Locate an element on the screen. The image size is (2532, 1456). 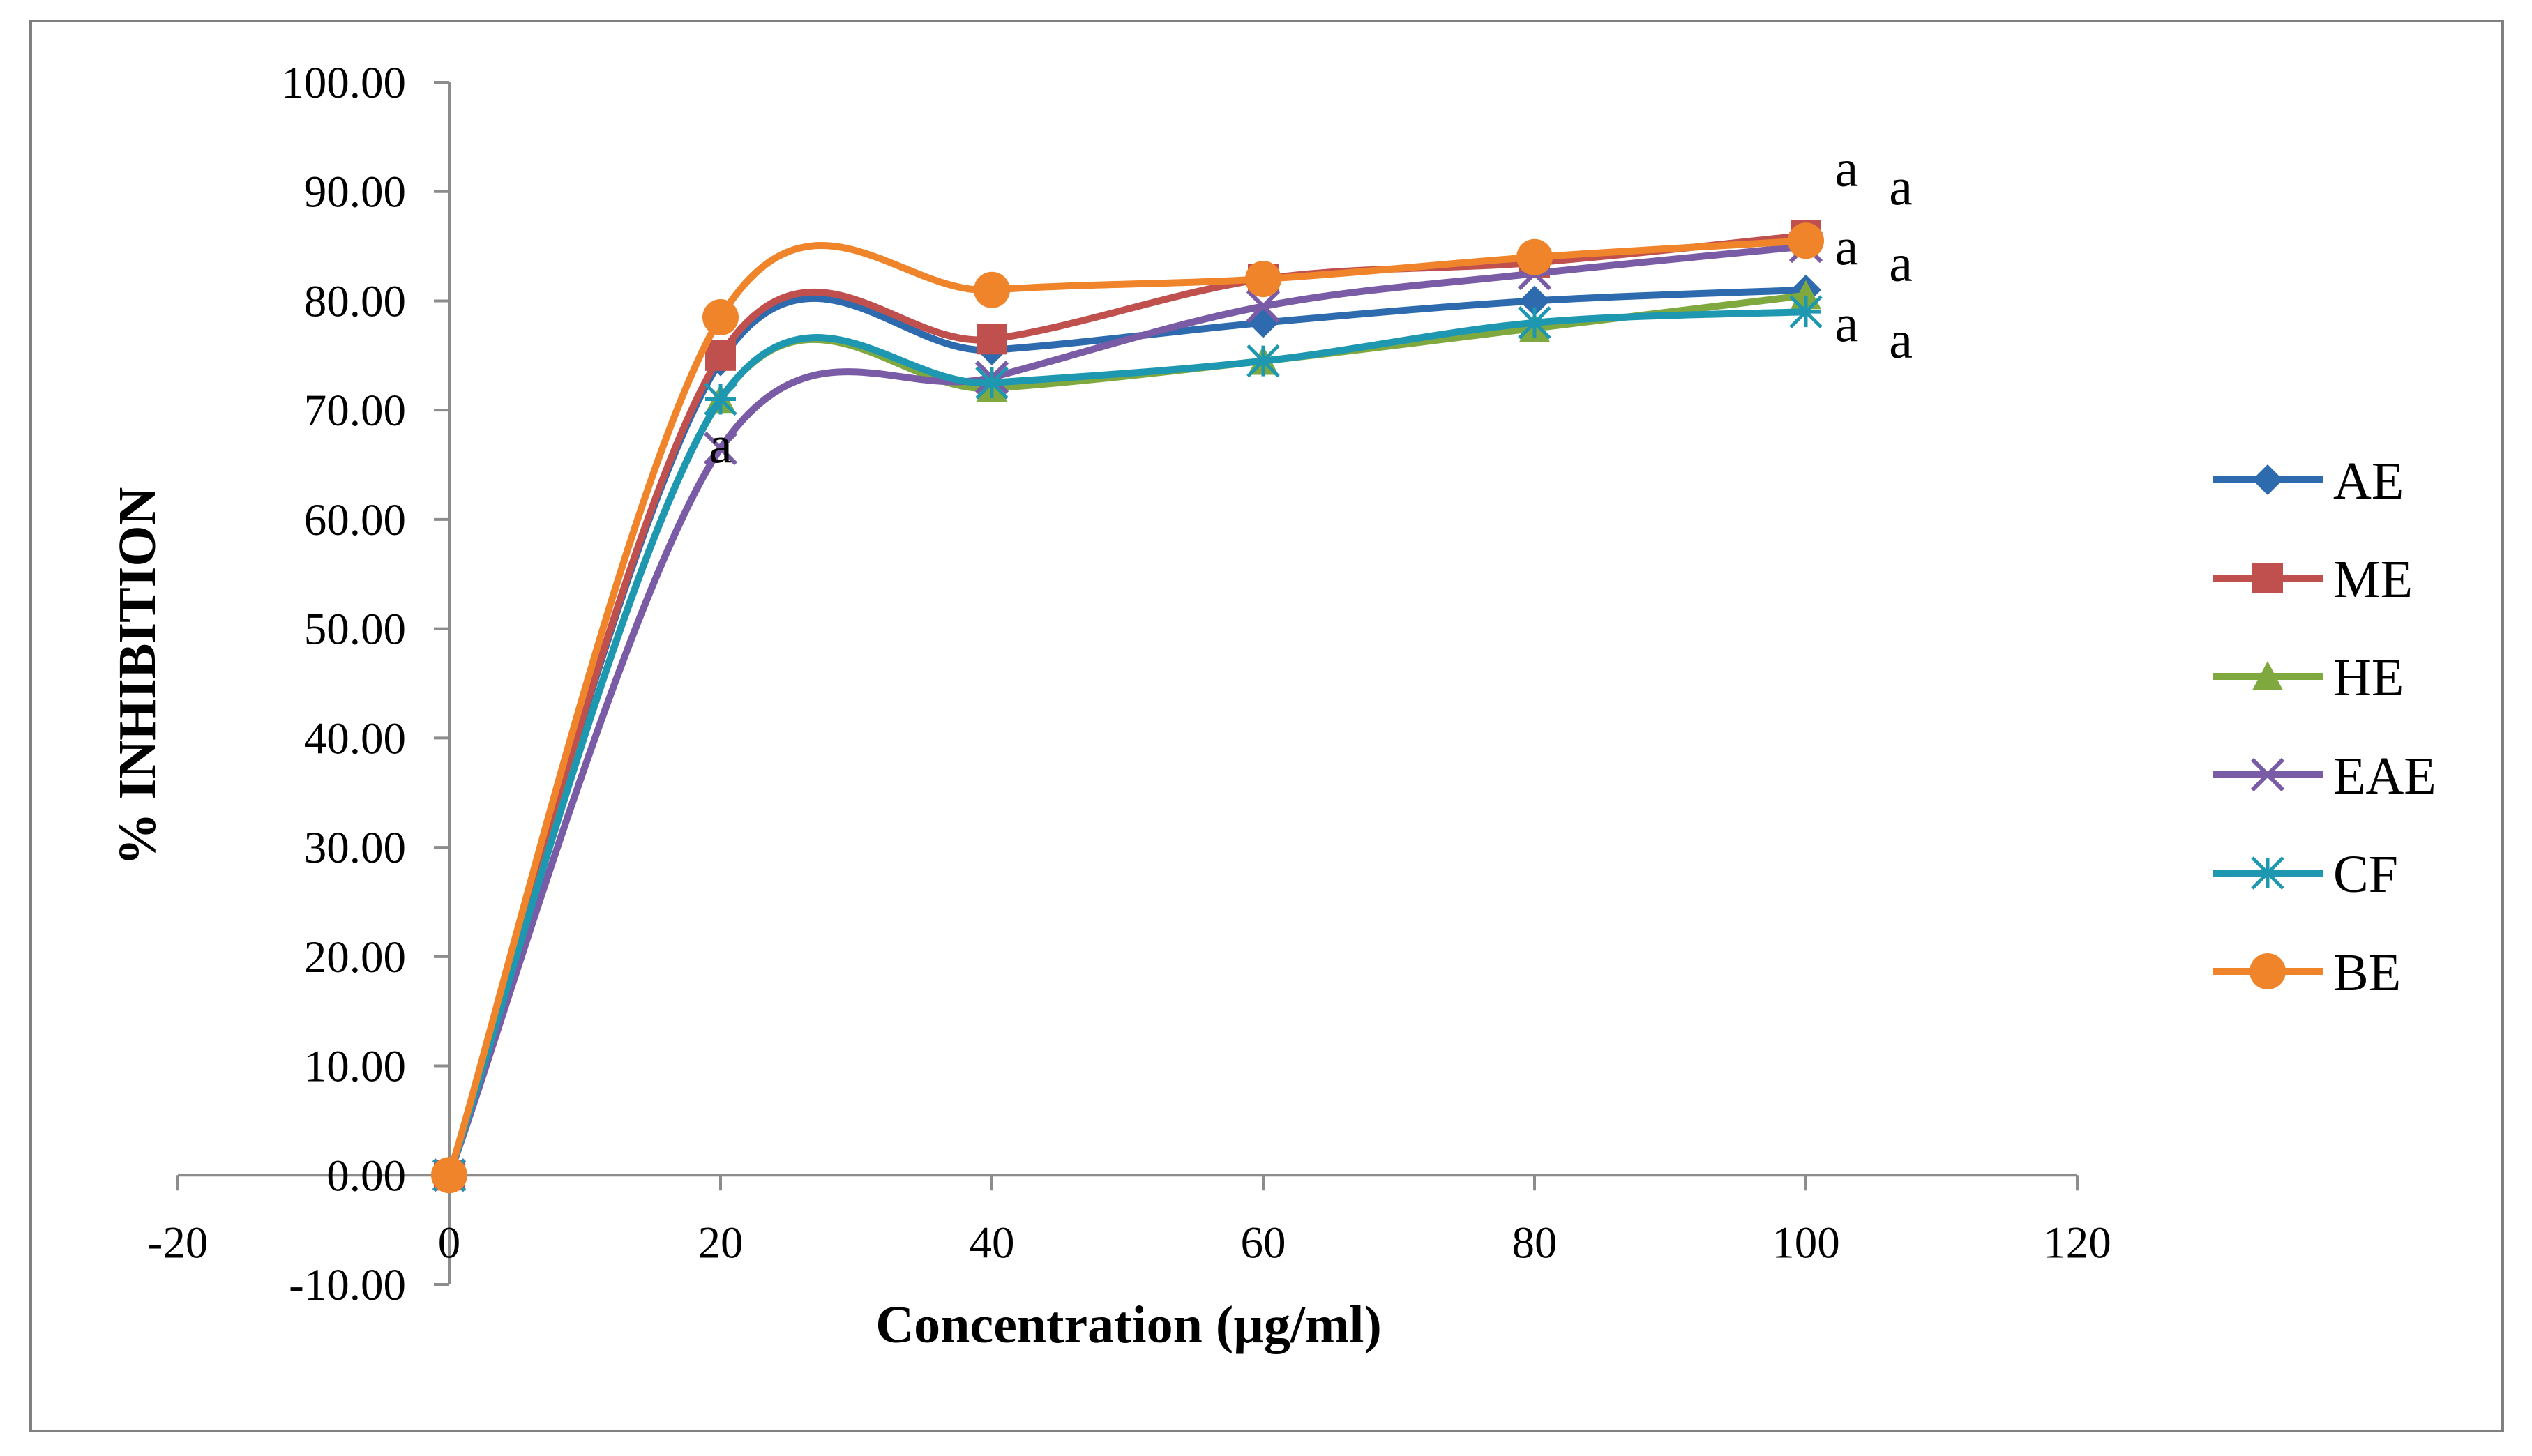
legend-item-he: HE is located at coordinates (2308, 678).